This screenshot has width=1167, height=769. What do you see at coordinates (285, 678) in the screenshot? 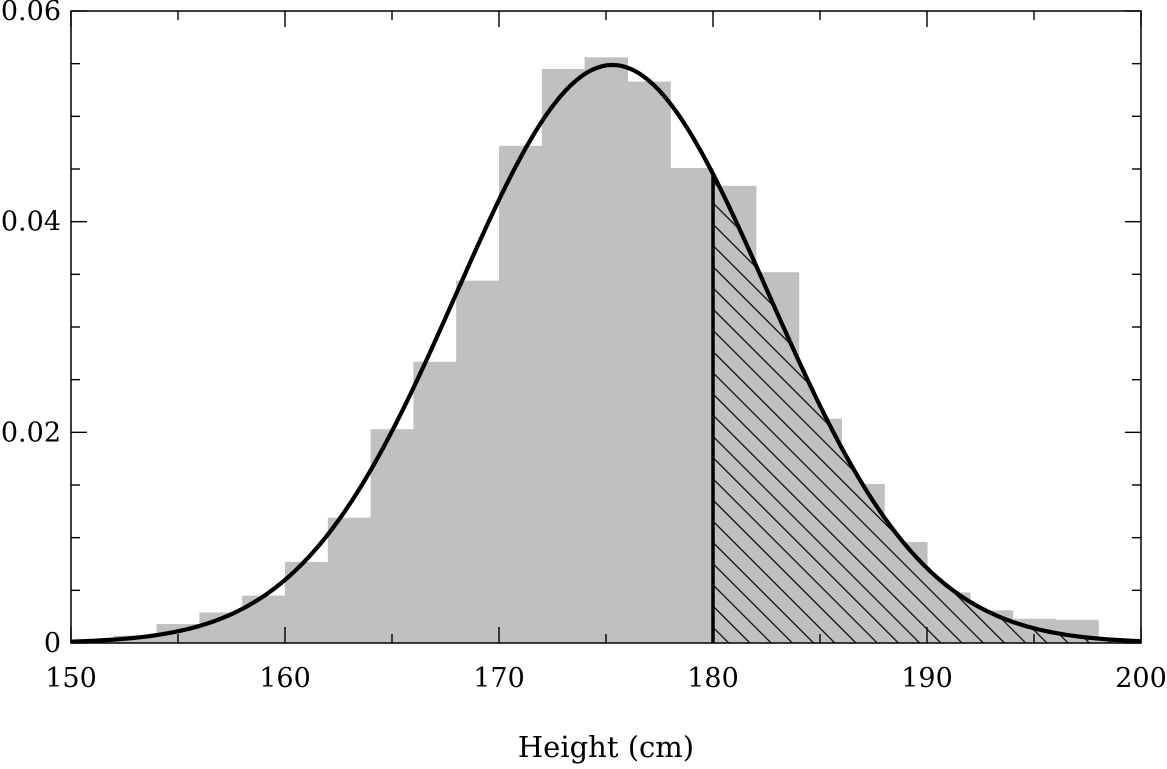
I see `x-tick-label: 160` at bounding box center [285, 678].